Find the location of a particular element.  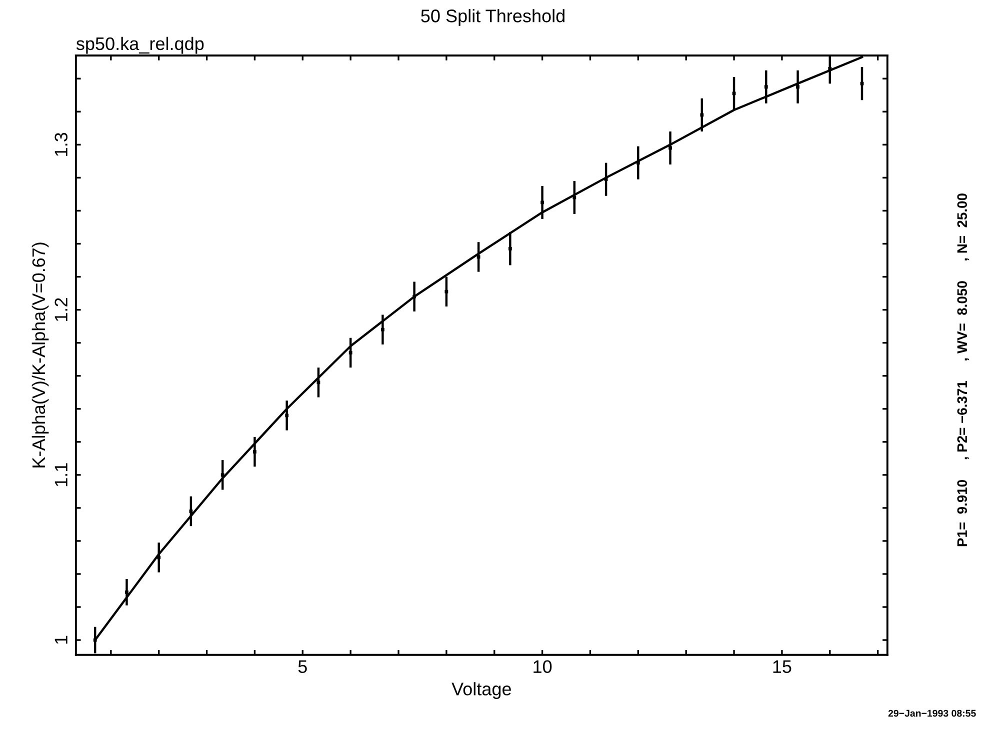

y-tick-label: 1.1 is located at coordinates (61, 474).